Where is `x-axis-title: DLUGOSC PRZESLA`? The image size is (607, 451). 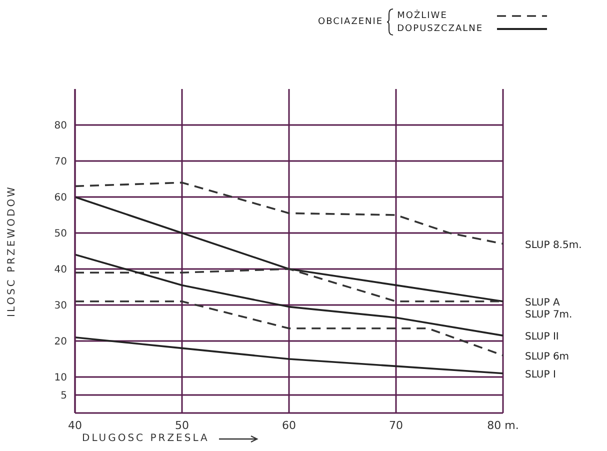 x-axis-title: DLUGOSC PRZESLA is located at coordinates (146, 438).